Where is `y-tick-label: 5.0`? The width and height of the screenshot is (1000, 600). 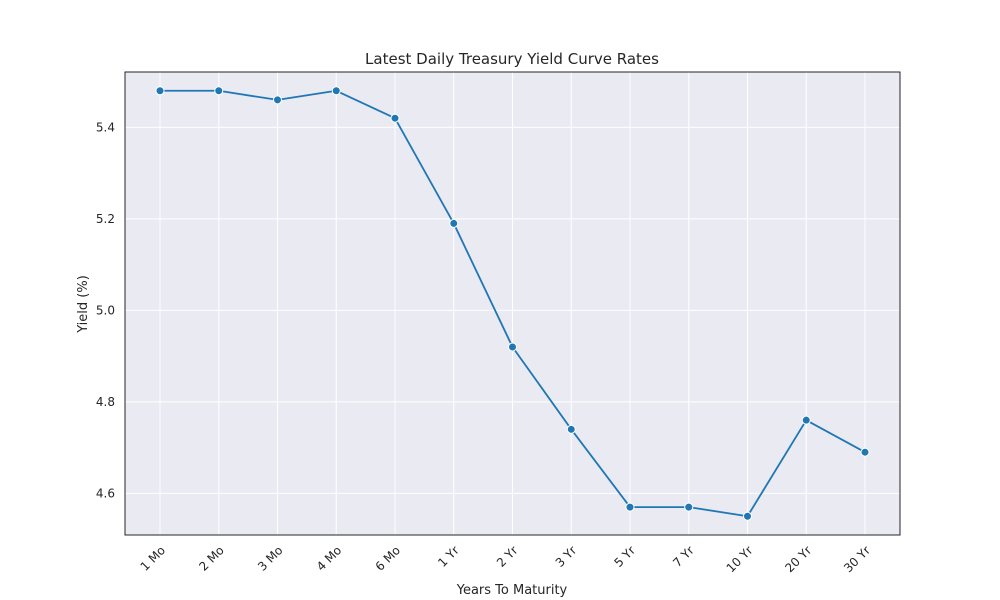
y-tick-label: 5.0 is located at coordinates (105, 310).